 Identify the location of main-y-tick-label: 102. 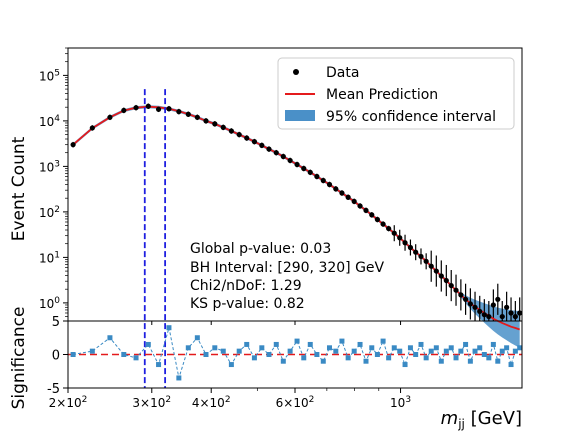
(49, 212).